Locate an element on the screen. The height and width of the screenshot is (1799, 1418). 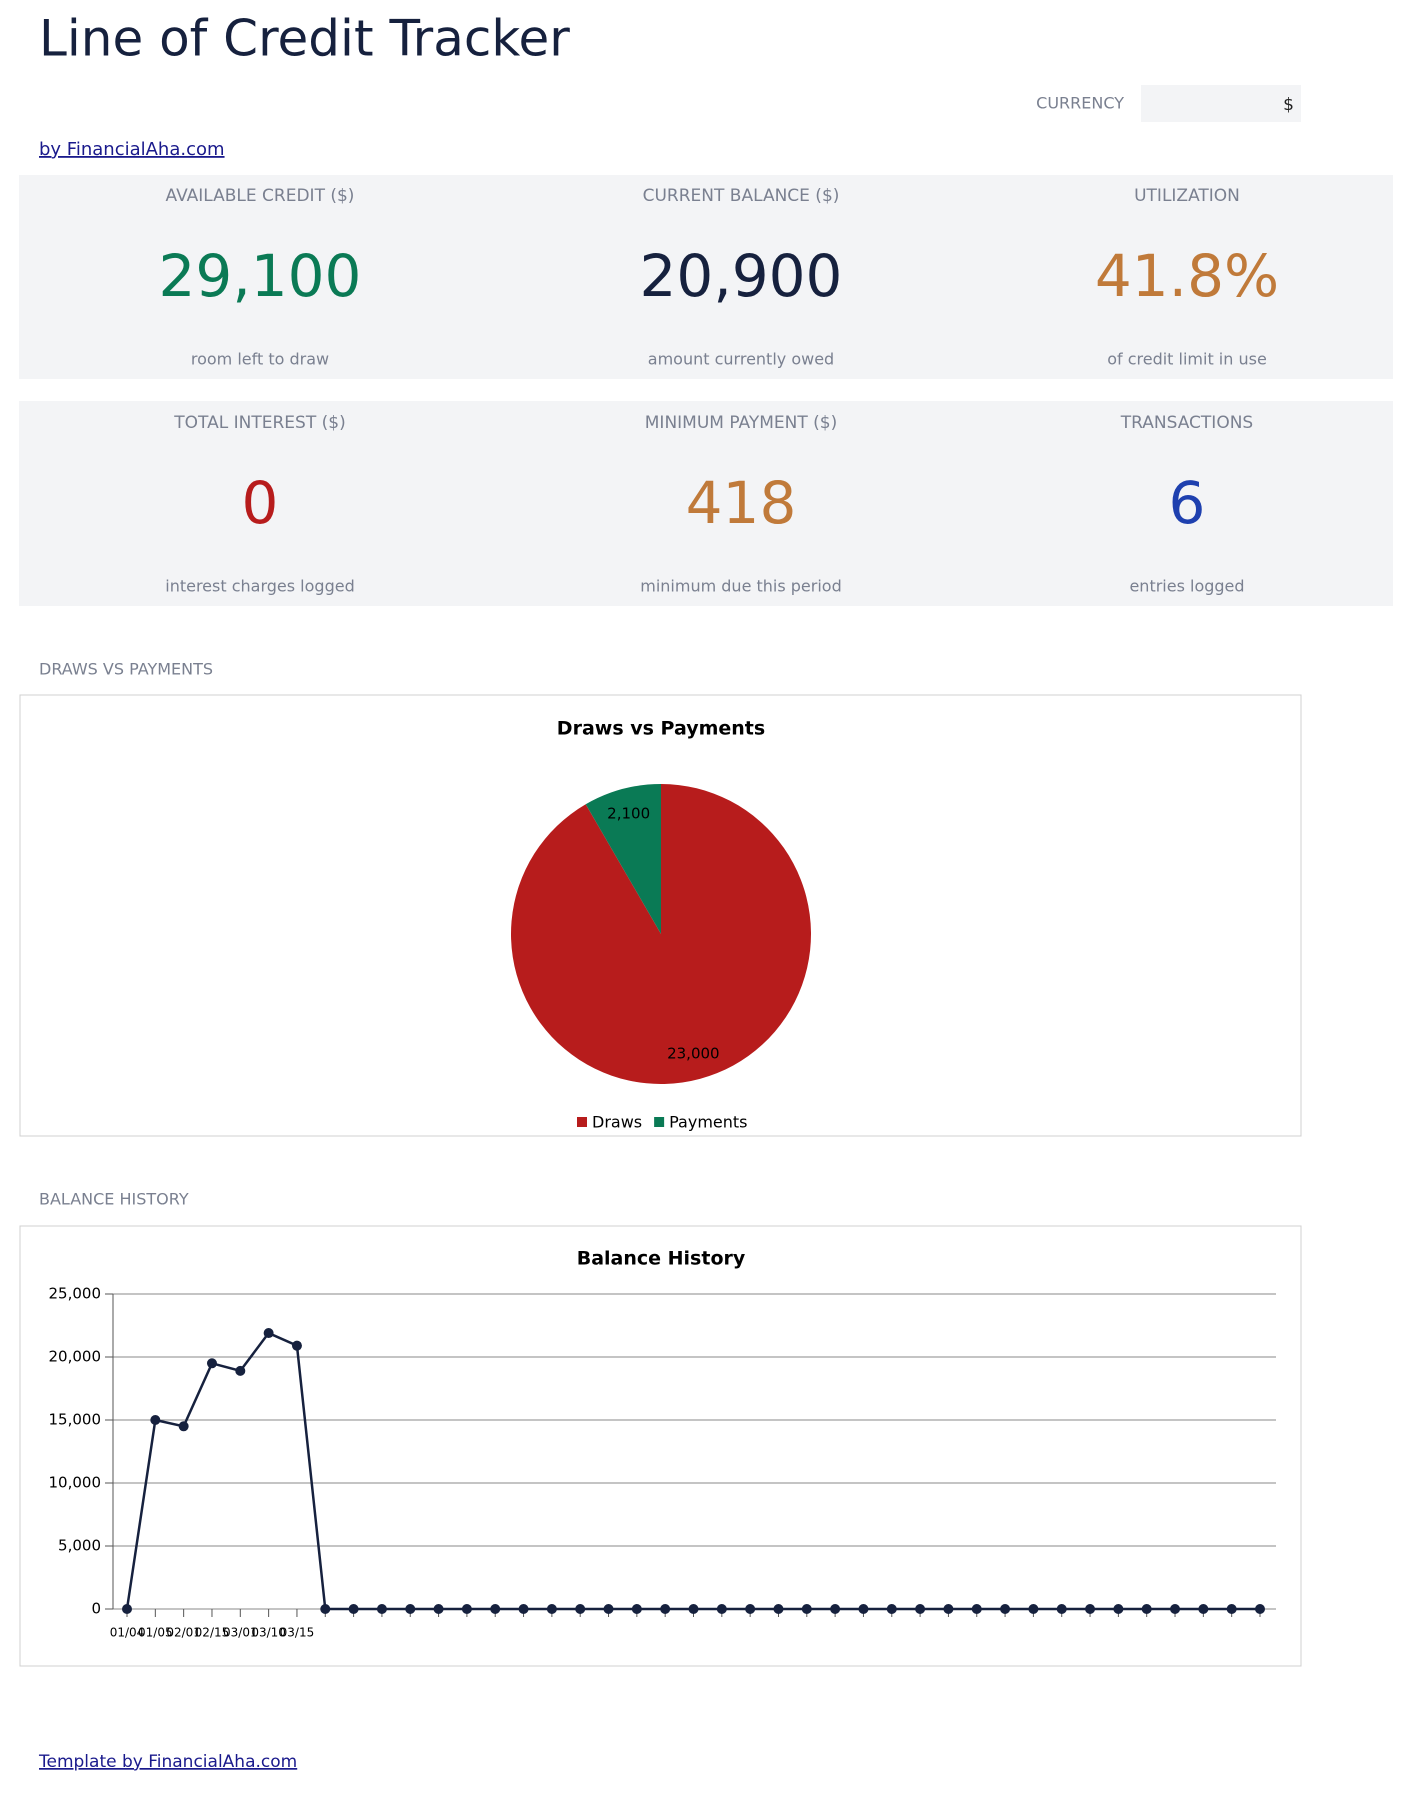
chart-title: Balance History is located at coordinates (661, 1259).